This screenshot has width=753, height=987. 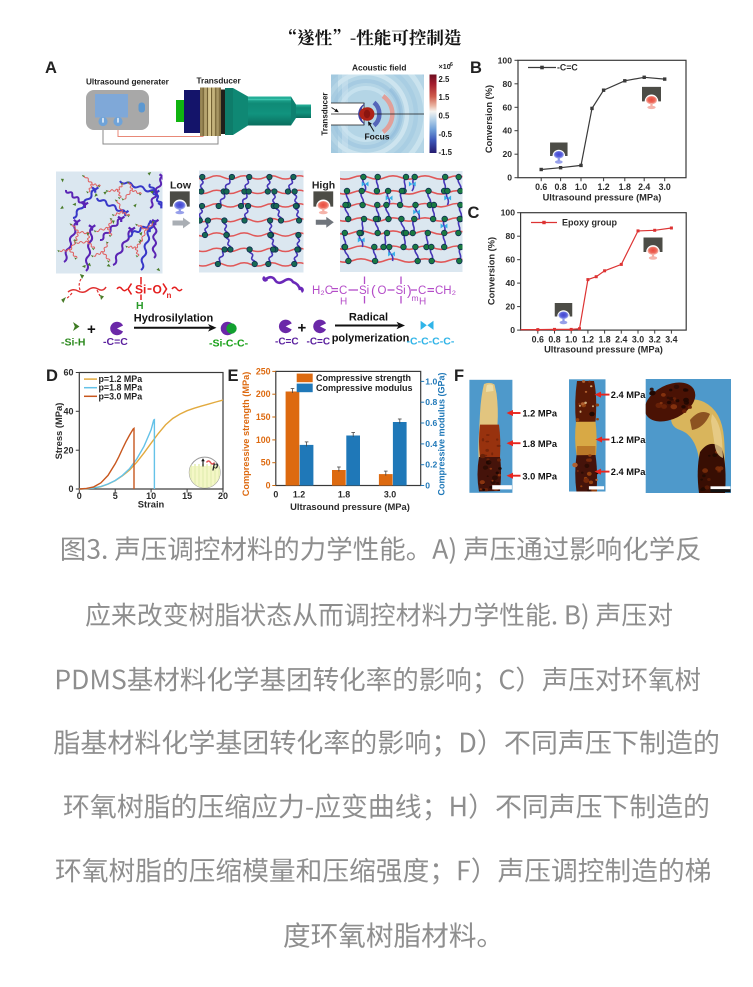 What do you see at coordinates (229, 344) in the screenshot?
I see `svg-text: -Si-C-C-` at bounding box center [229, 344].